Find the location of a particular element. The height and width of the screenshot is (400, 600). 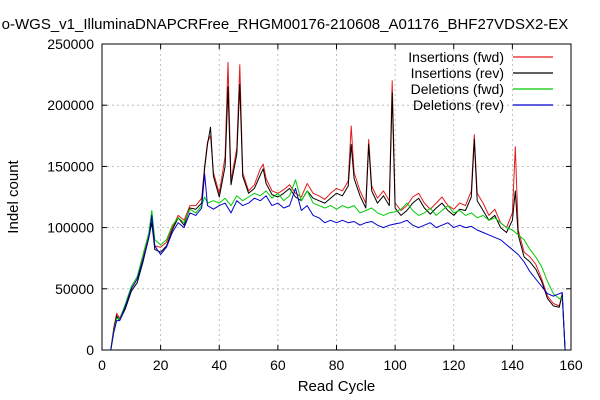

x-axis-label: Read Cycle is located at coordinates (337, 386).